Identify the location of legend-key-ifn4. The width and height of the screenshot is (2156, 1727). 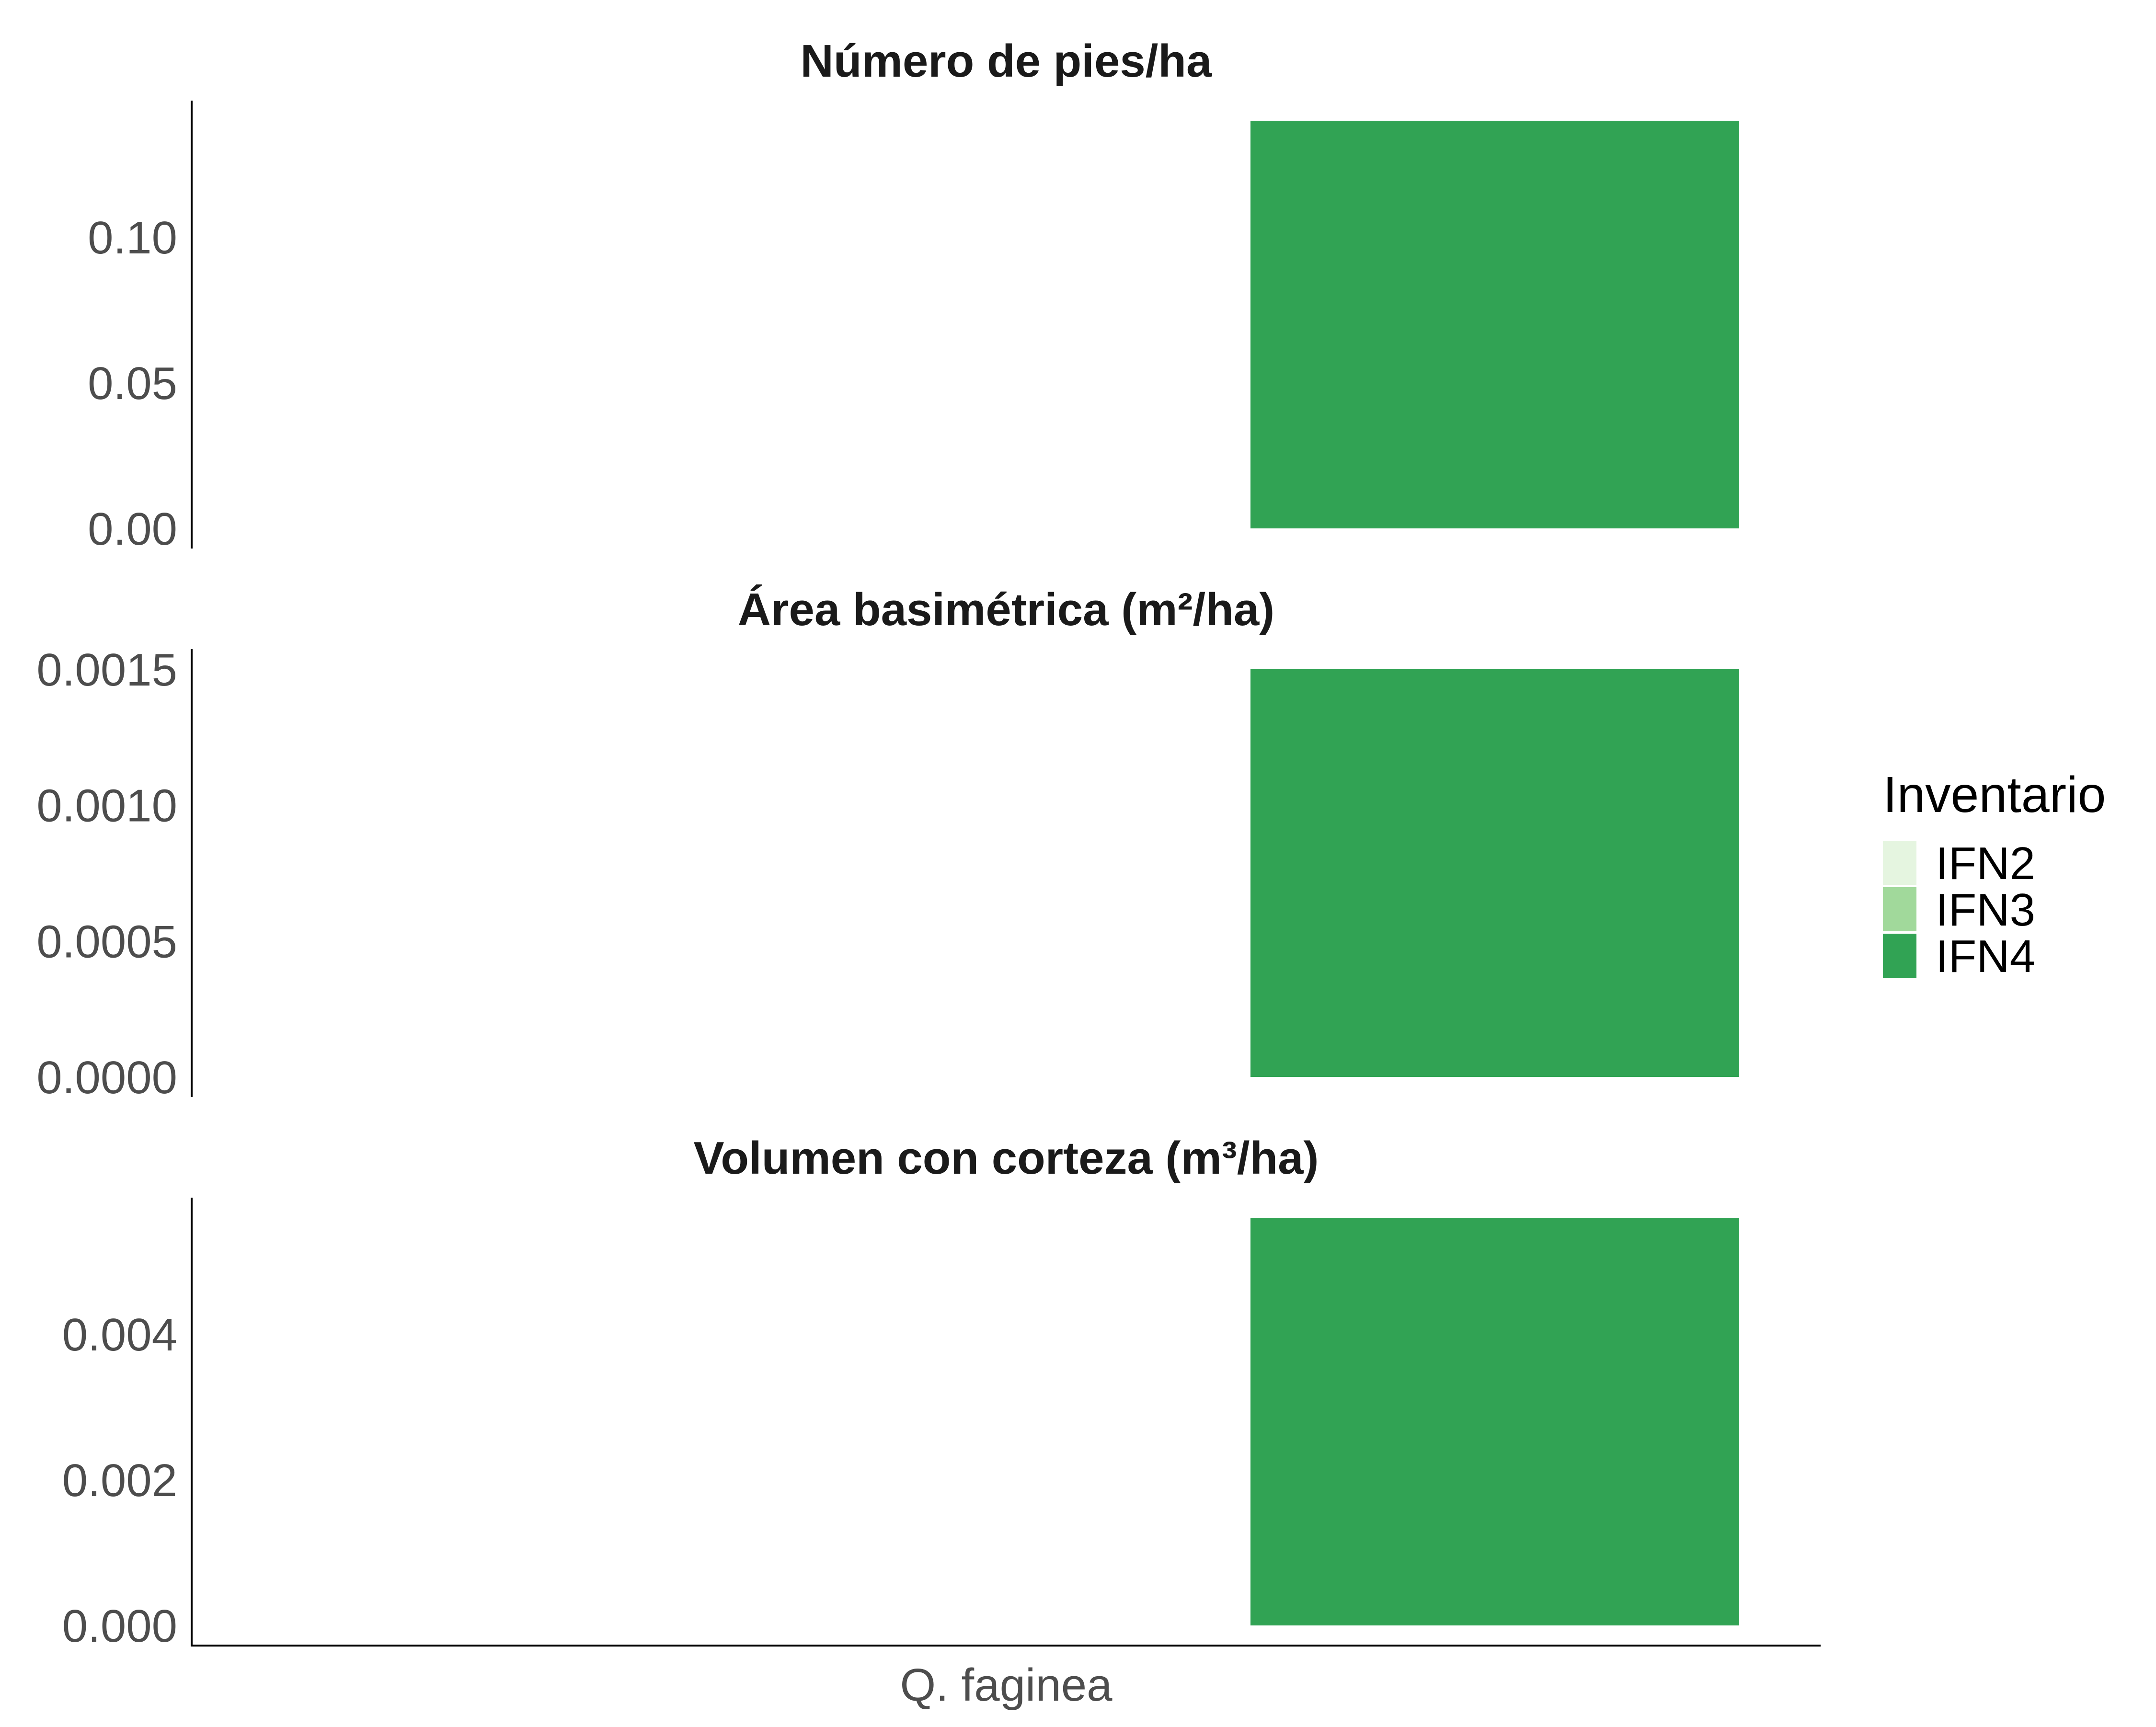
(1899, 956).